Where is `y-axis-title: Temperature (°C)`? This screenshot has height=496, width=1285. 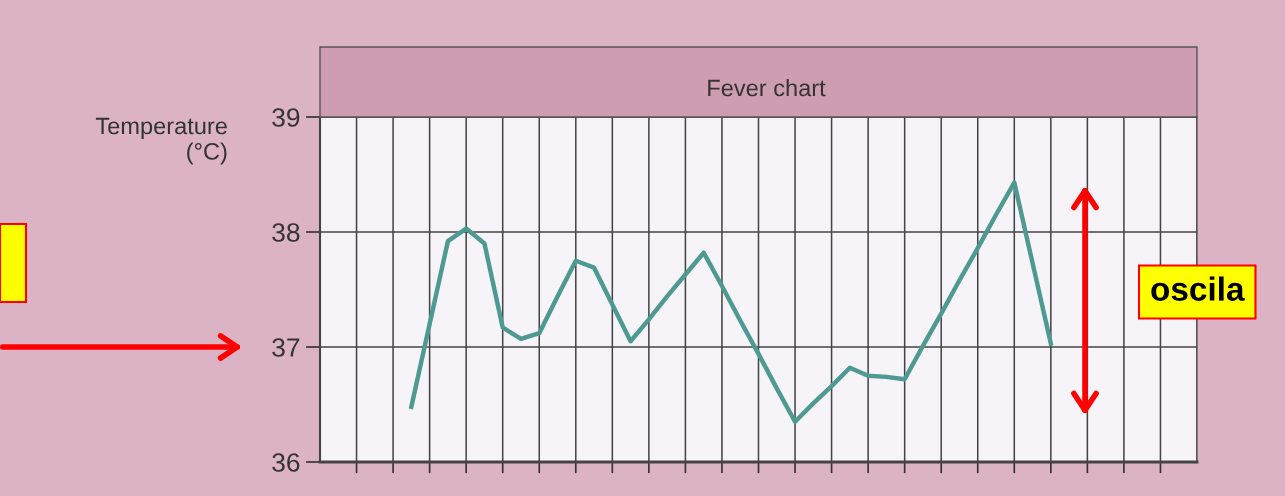 y-axis-title: Temperature (°C) is located at coordinates (161, 141).